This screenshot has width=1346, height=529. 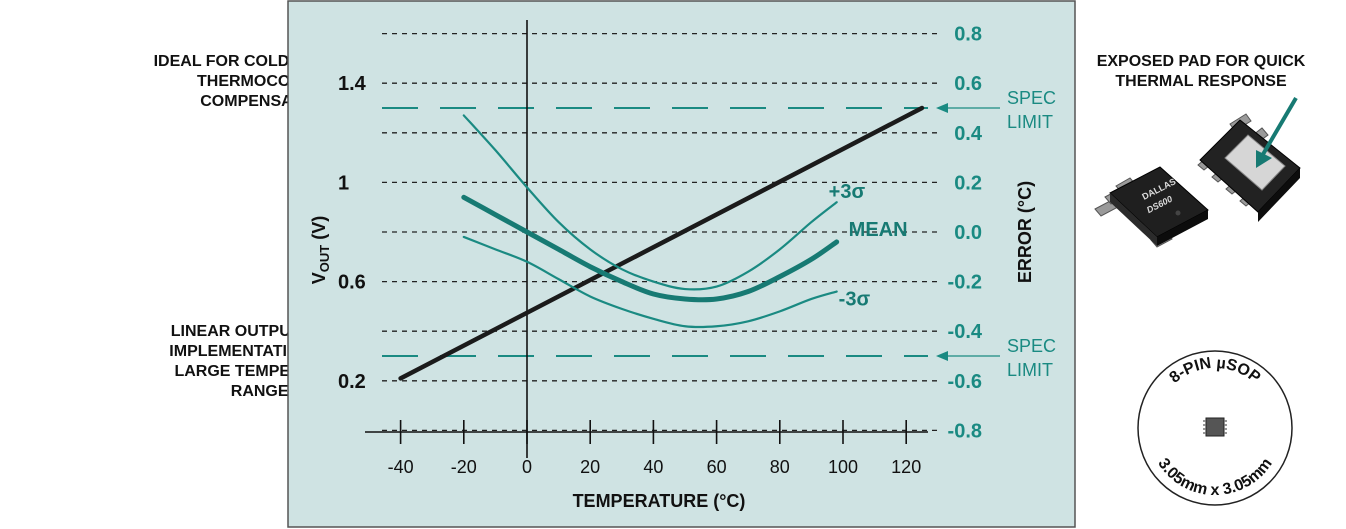 What do you see at coordinates (965, 332) in the screenshot?
I see `right-tick-label: -0.4` at bounding box center [965, 332].